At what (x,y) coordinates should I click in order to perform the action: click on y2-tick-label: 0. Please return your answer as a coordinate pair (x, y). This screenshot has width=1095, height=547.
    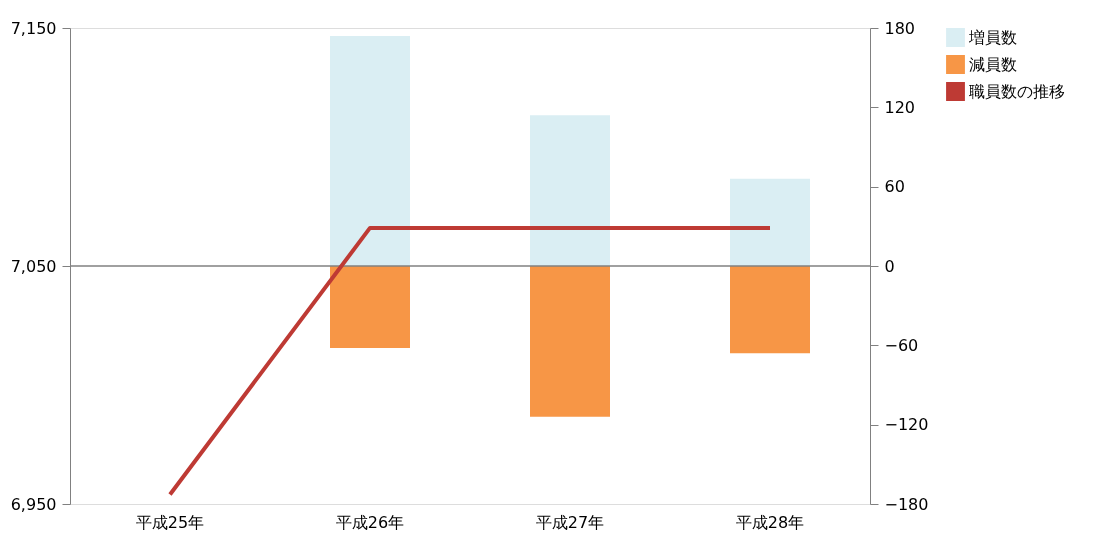
    Looking at the image, I should click on (889, 266).